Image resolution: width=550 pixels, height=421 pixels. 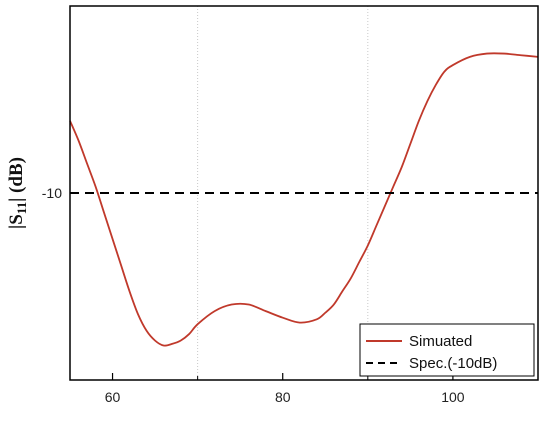 I want to click on y-axis-label-subscript: 11, so click(x=21, y=208).